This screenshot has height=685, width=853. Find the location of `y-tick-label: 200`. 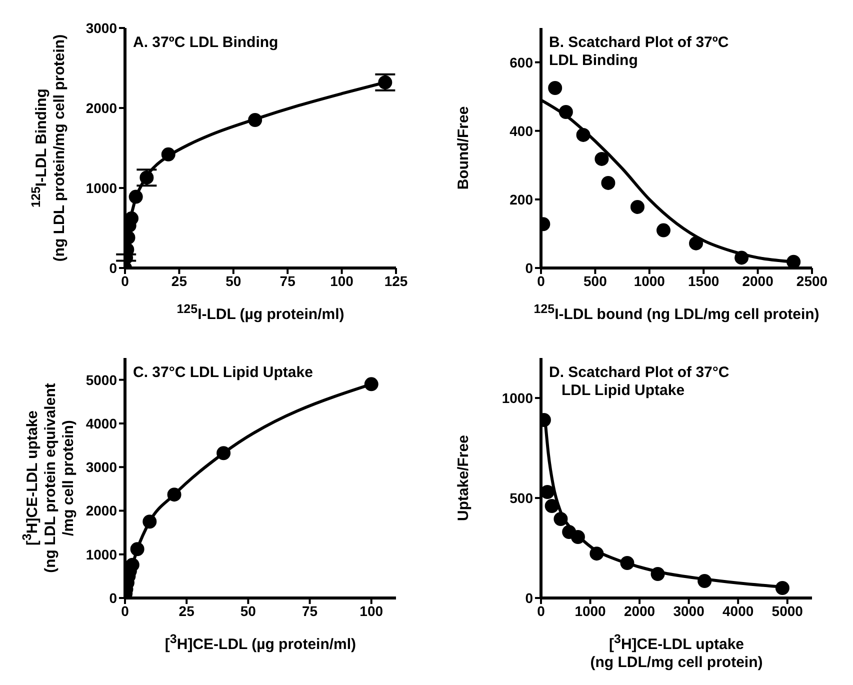

y-tick-label: 200 is located at coordinates (522, 199).